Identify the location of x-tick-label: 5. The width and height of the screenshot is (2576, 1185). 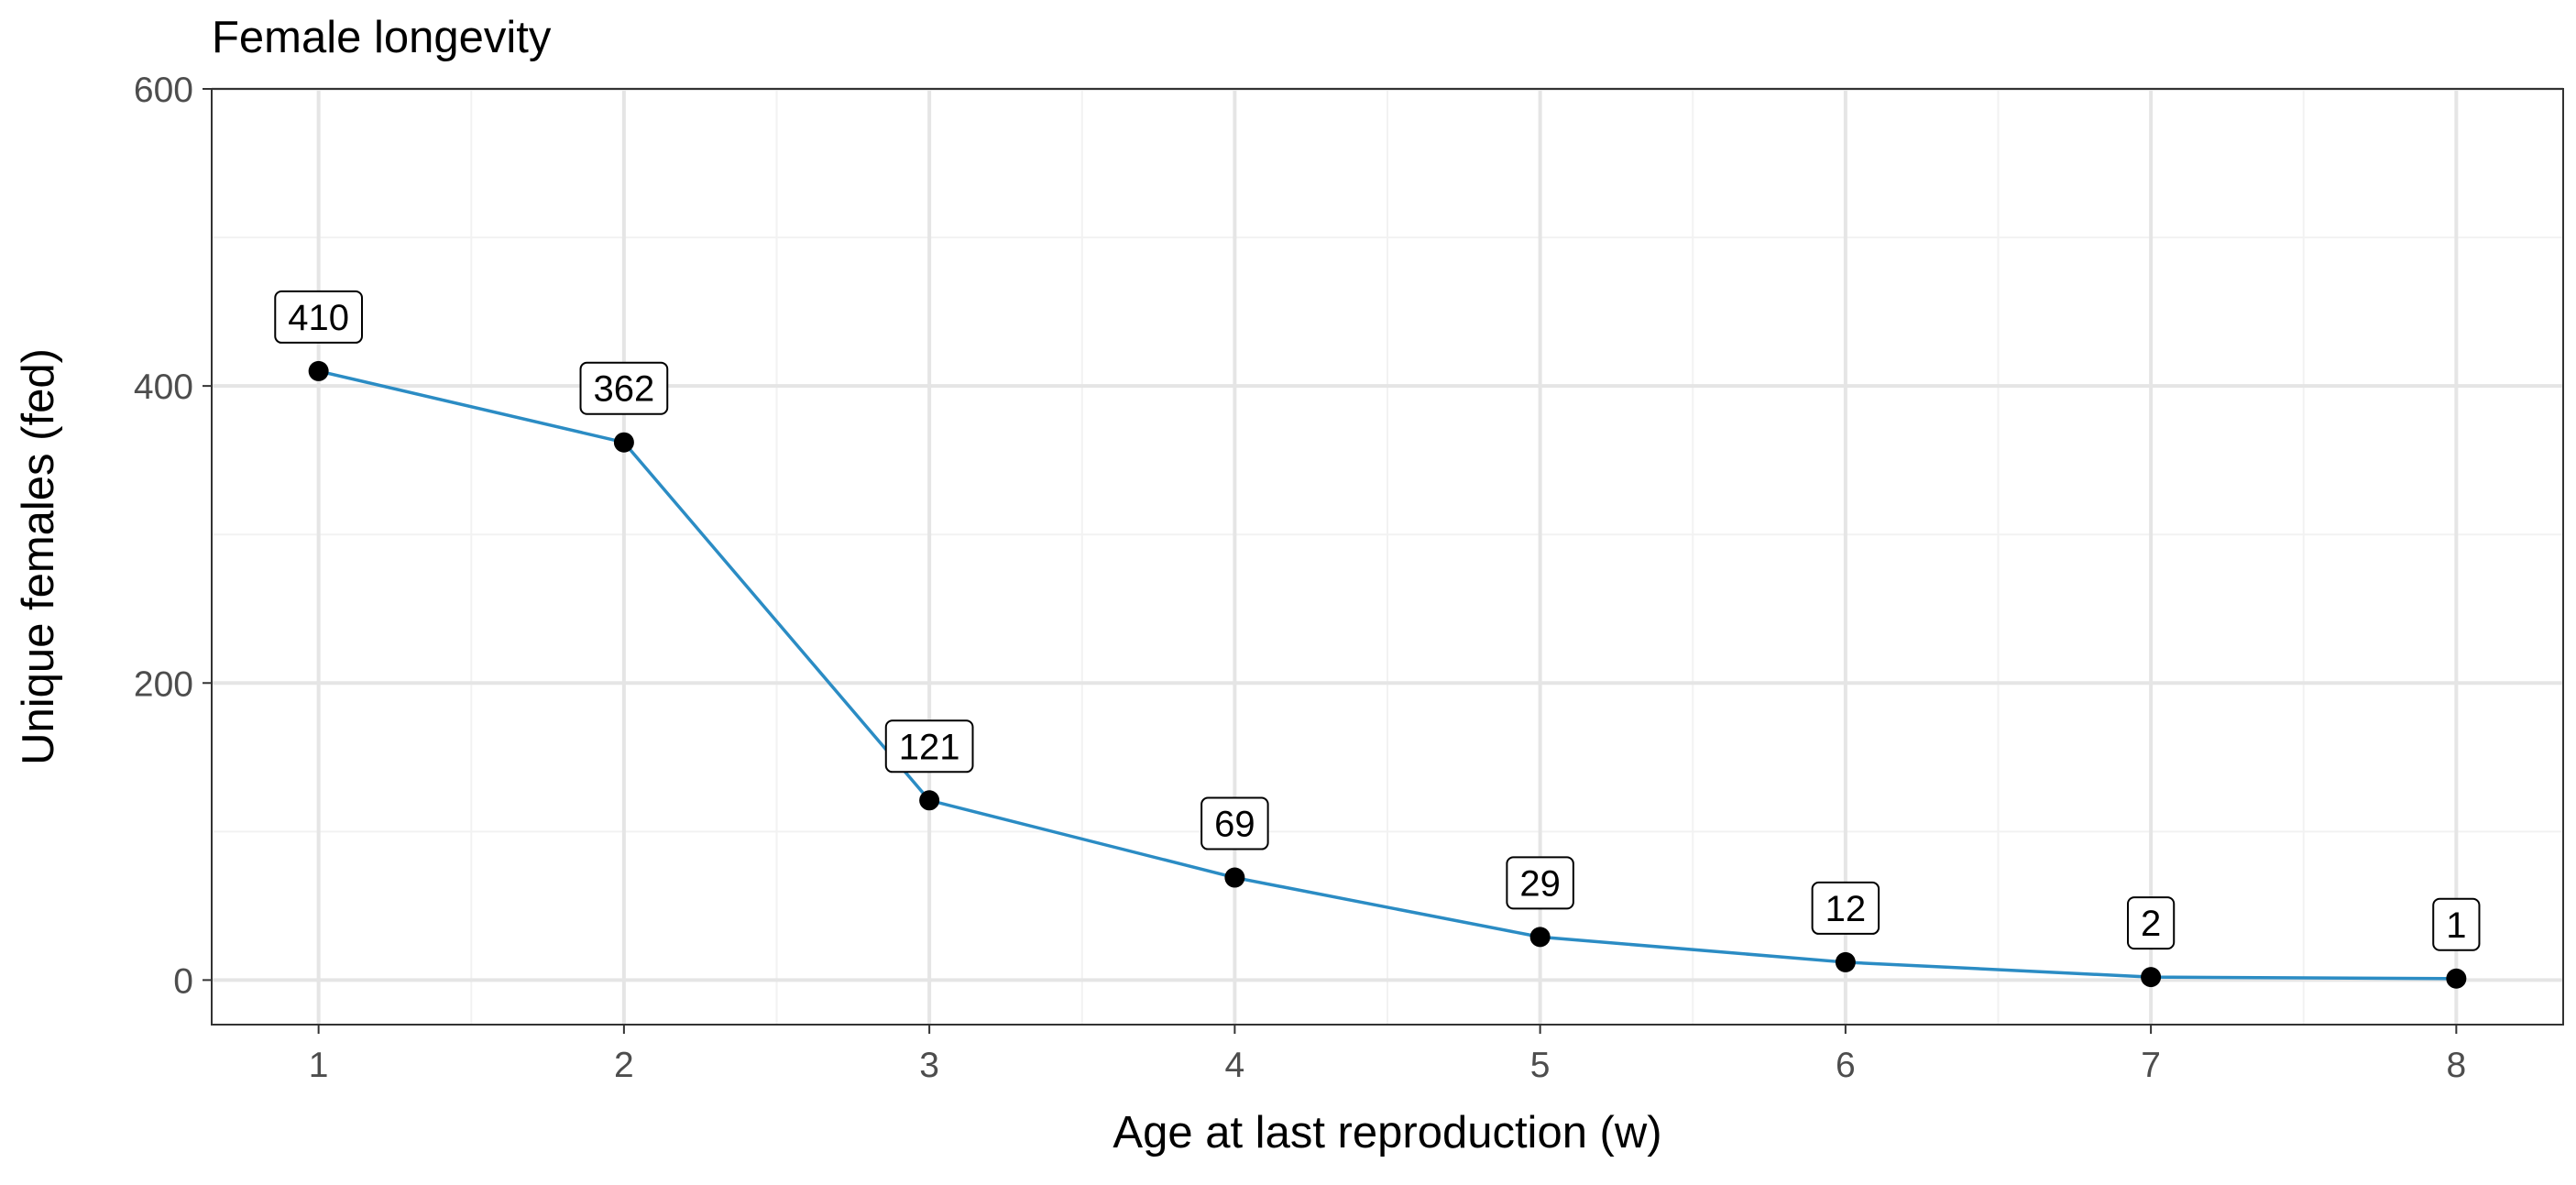
(1540, 1065).